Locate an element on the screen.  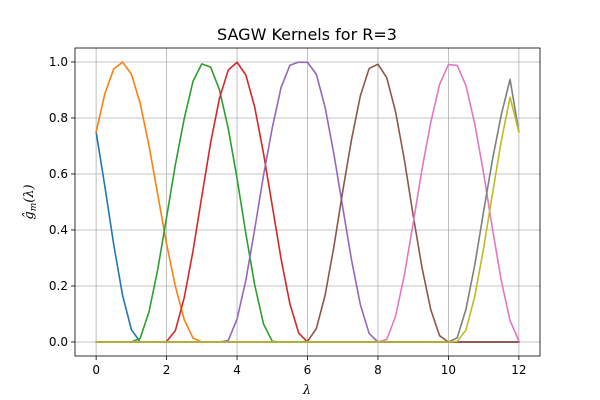
y-tick-label: 0.2 is located at coordinates (58, 286).